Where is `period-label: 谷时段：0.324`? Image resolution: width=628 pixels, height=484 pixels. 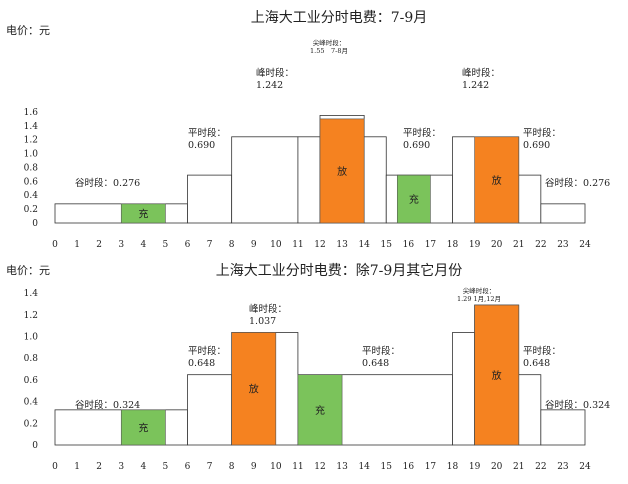
period-label: 谷时段：0.324 is located at coordinates (107, 405).